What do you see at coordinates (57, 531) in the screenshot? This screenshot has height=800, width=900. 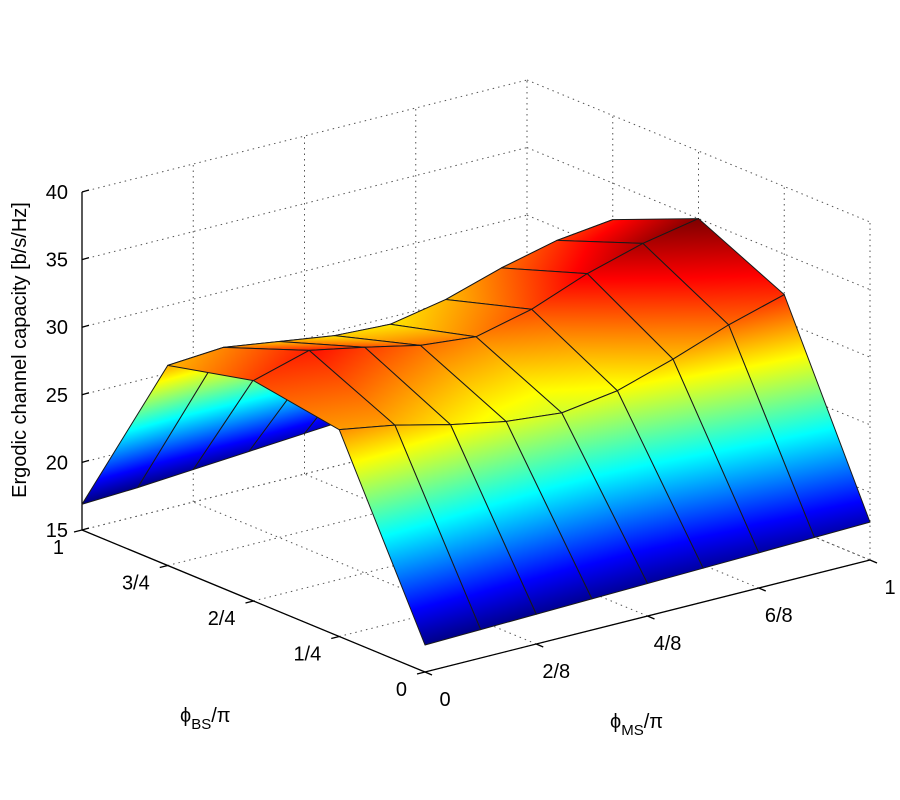 I see `z-tick-label: 15` at bounding box center [57, 531].